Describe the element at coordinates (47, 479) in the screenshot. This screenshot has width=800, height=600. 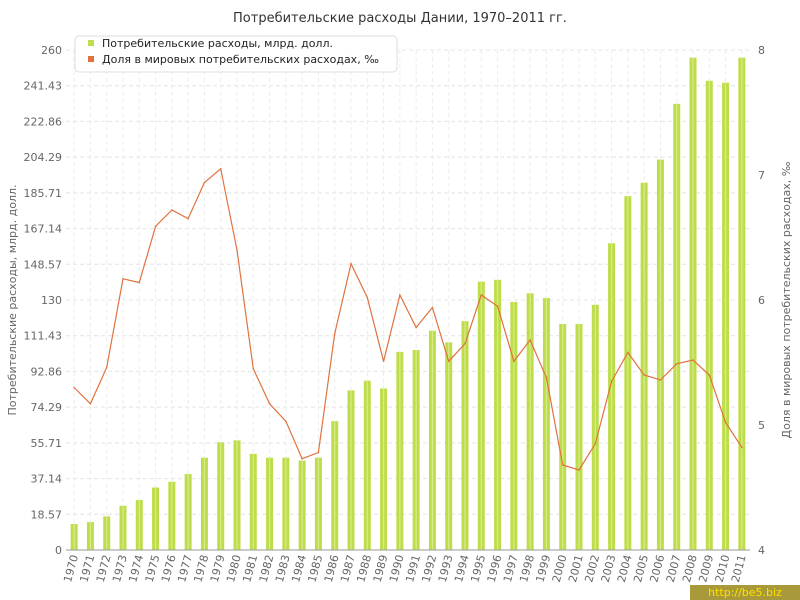
I see `left-tick-label: 37.14` at that location.